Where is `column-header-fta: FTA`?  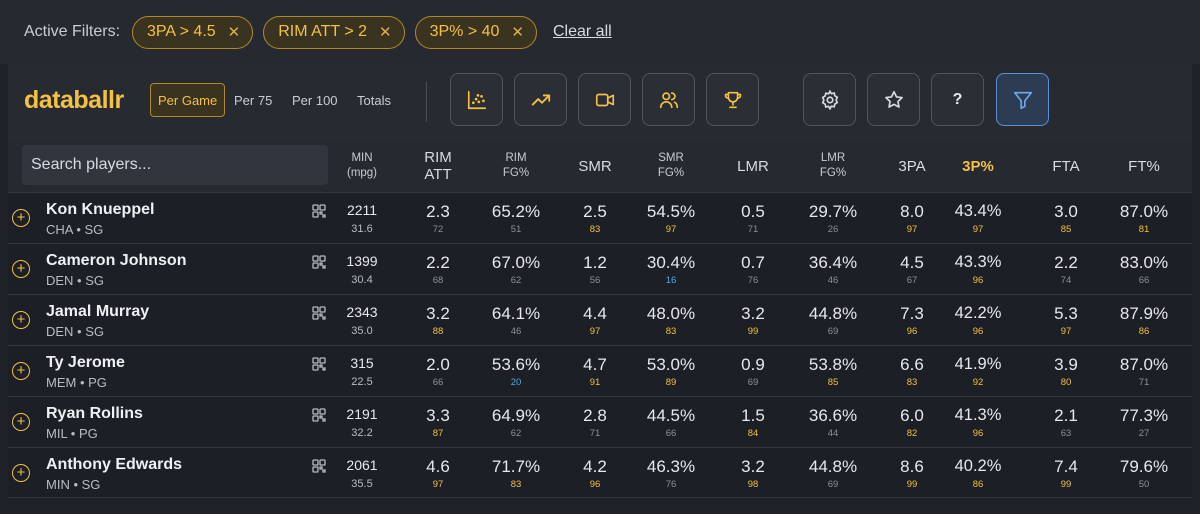
column-header-fta: FTA is located at coordinates (1066, 166).